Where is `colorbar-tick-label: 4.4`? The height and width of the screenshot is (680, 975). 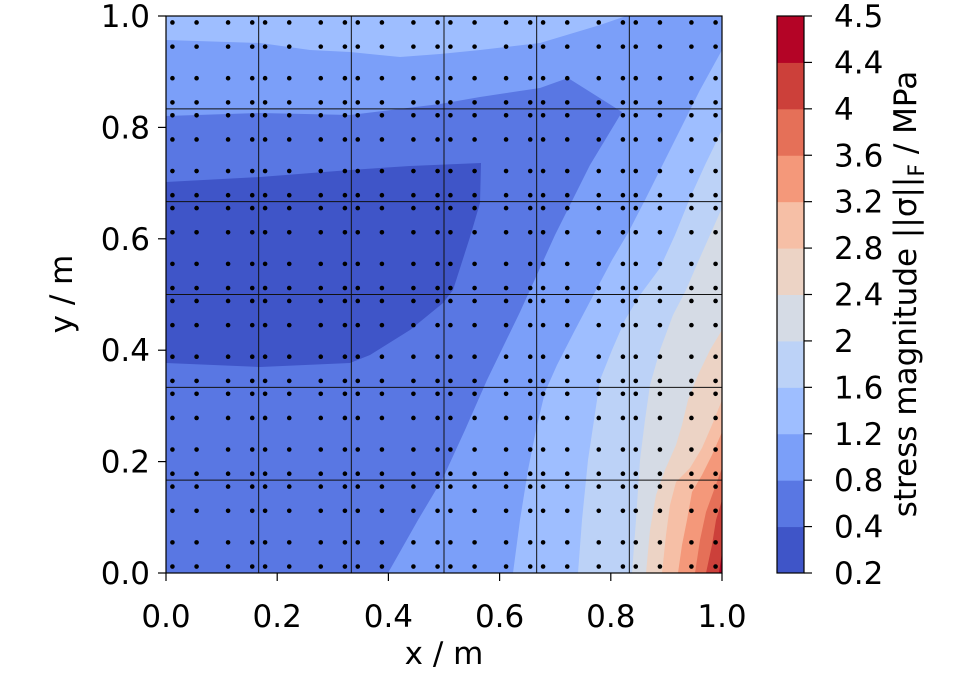
colorbar-tick-label: 4.4 is located at coordinates (858, 63).